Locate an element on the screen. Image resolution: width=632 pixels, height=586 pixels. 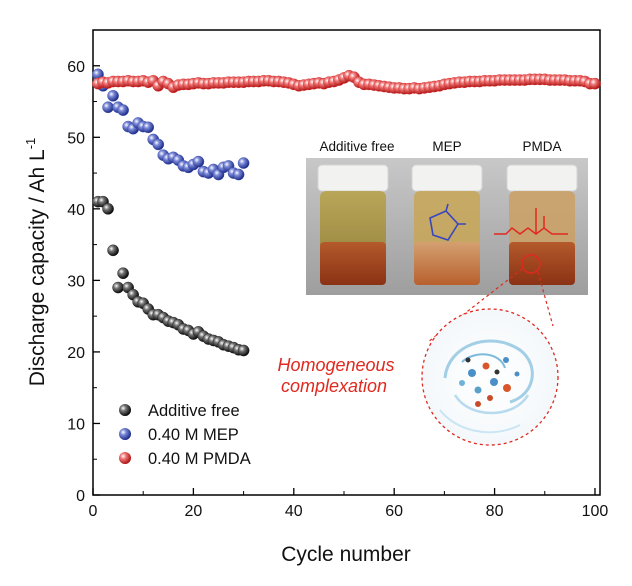
zoom-line-left is located at coordinates (475, 305).